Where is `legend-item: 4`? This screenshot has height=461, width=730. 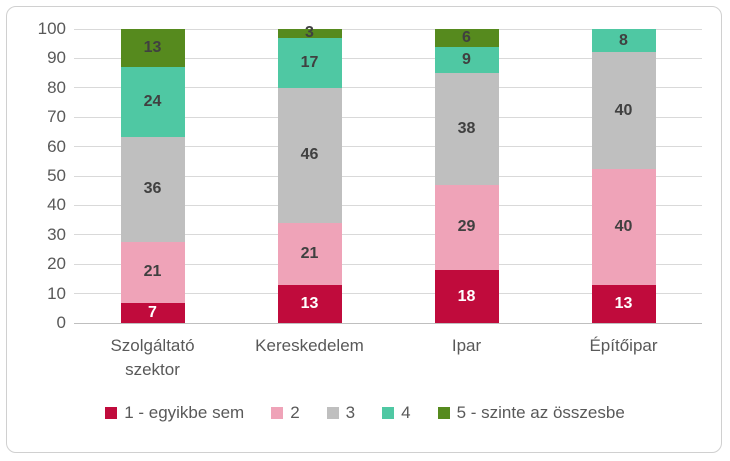
legend-item: 4 is located at coordinates (396, 413).